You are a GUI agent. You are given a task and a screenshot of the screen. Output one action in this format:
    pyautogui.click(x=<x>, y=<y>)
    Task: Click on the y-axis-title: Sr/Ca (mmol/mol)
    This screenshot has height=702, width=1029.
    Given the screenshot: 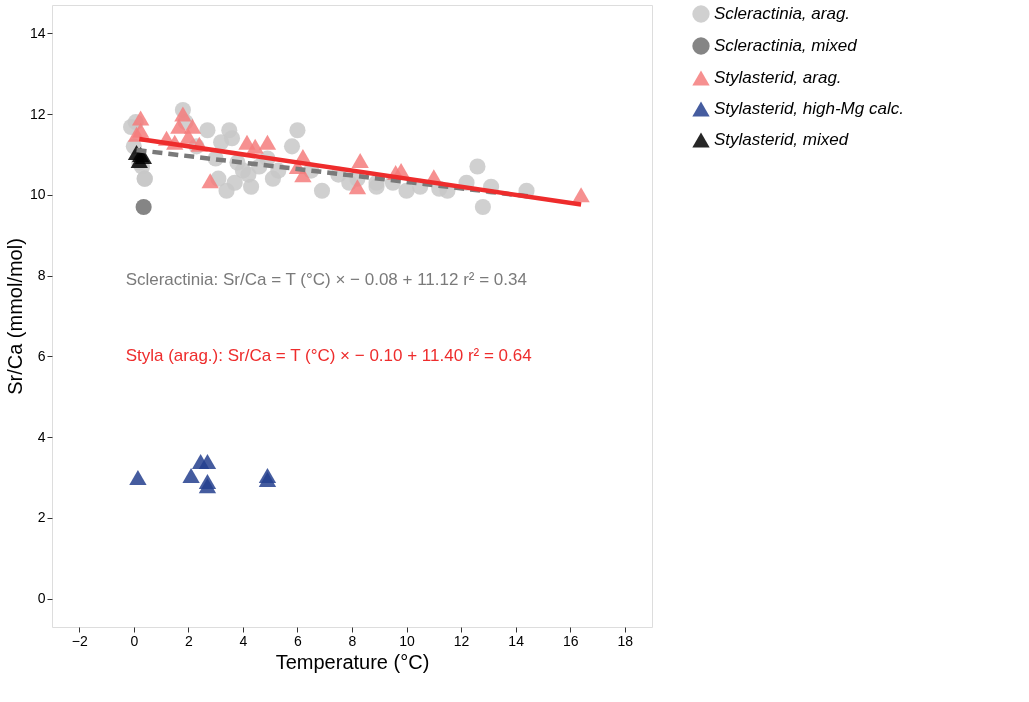 What is the action you would take?
    pyautogui.click(x=14, y=316)
    